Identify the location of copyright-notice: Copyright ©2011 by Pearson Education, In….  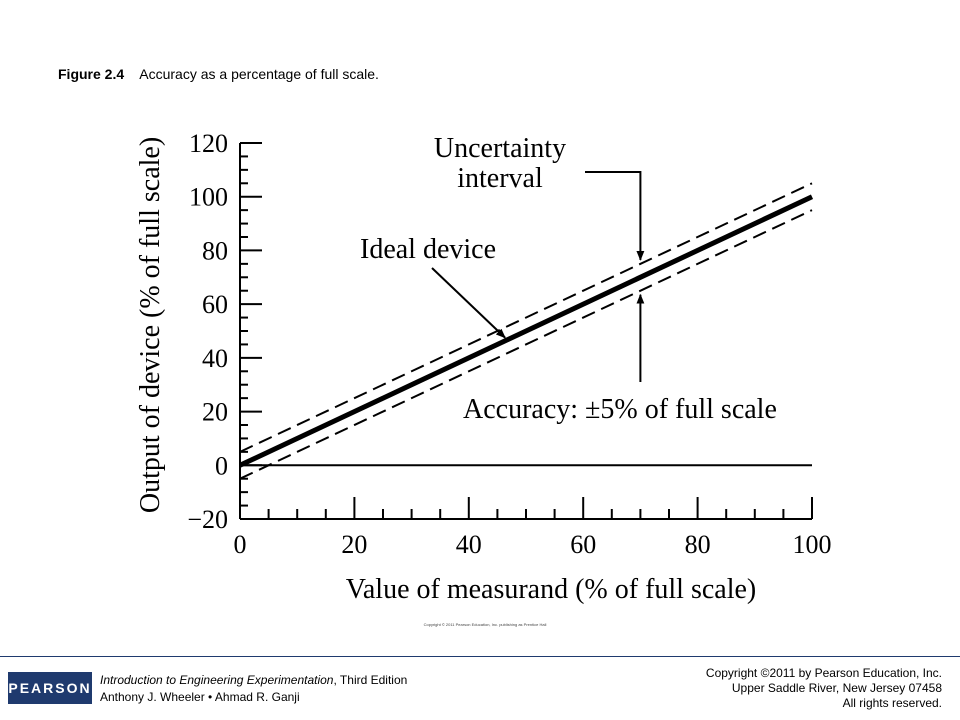
(824, 688).